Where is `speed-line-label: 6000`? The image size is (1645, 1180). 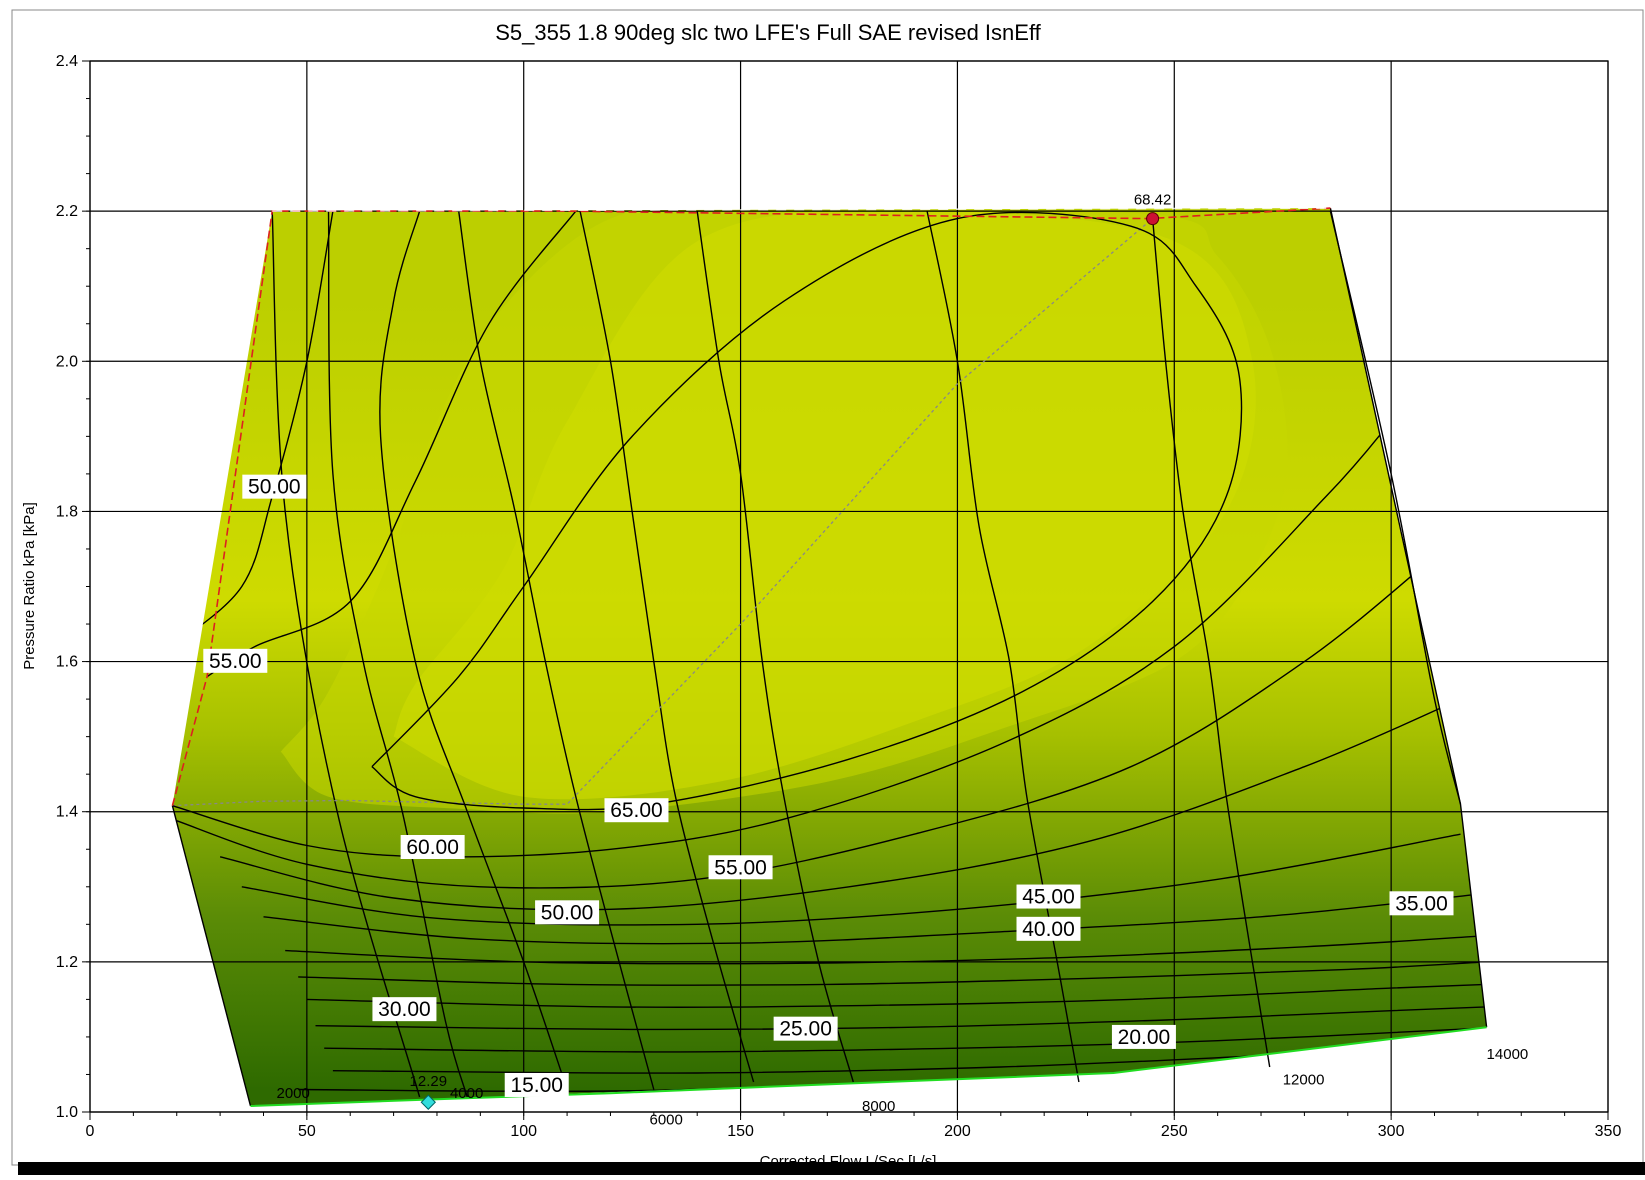 speed-line-label: 6000 is located at coordinates (665, 1120).